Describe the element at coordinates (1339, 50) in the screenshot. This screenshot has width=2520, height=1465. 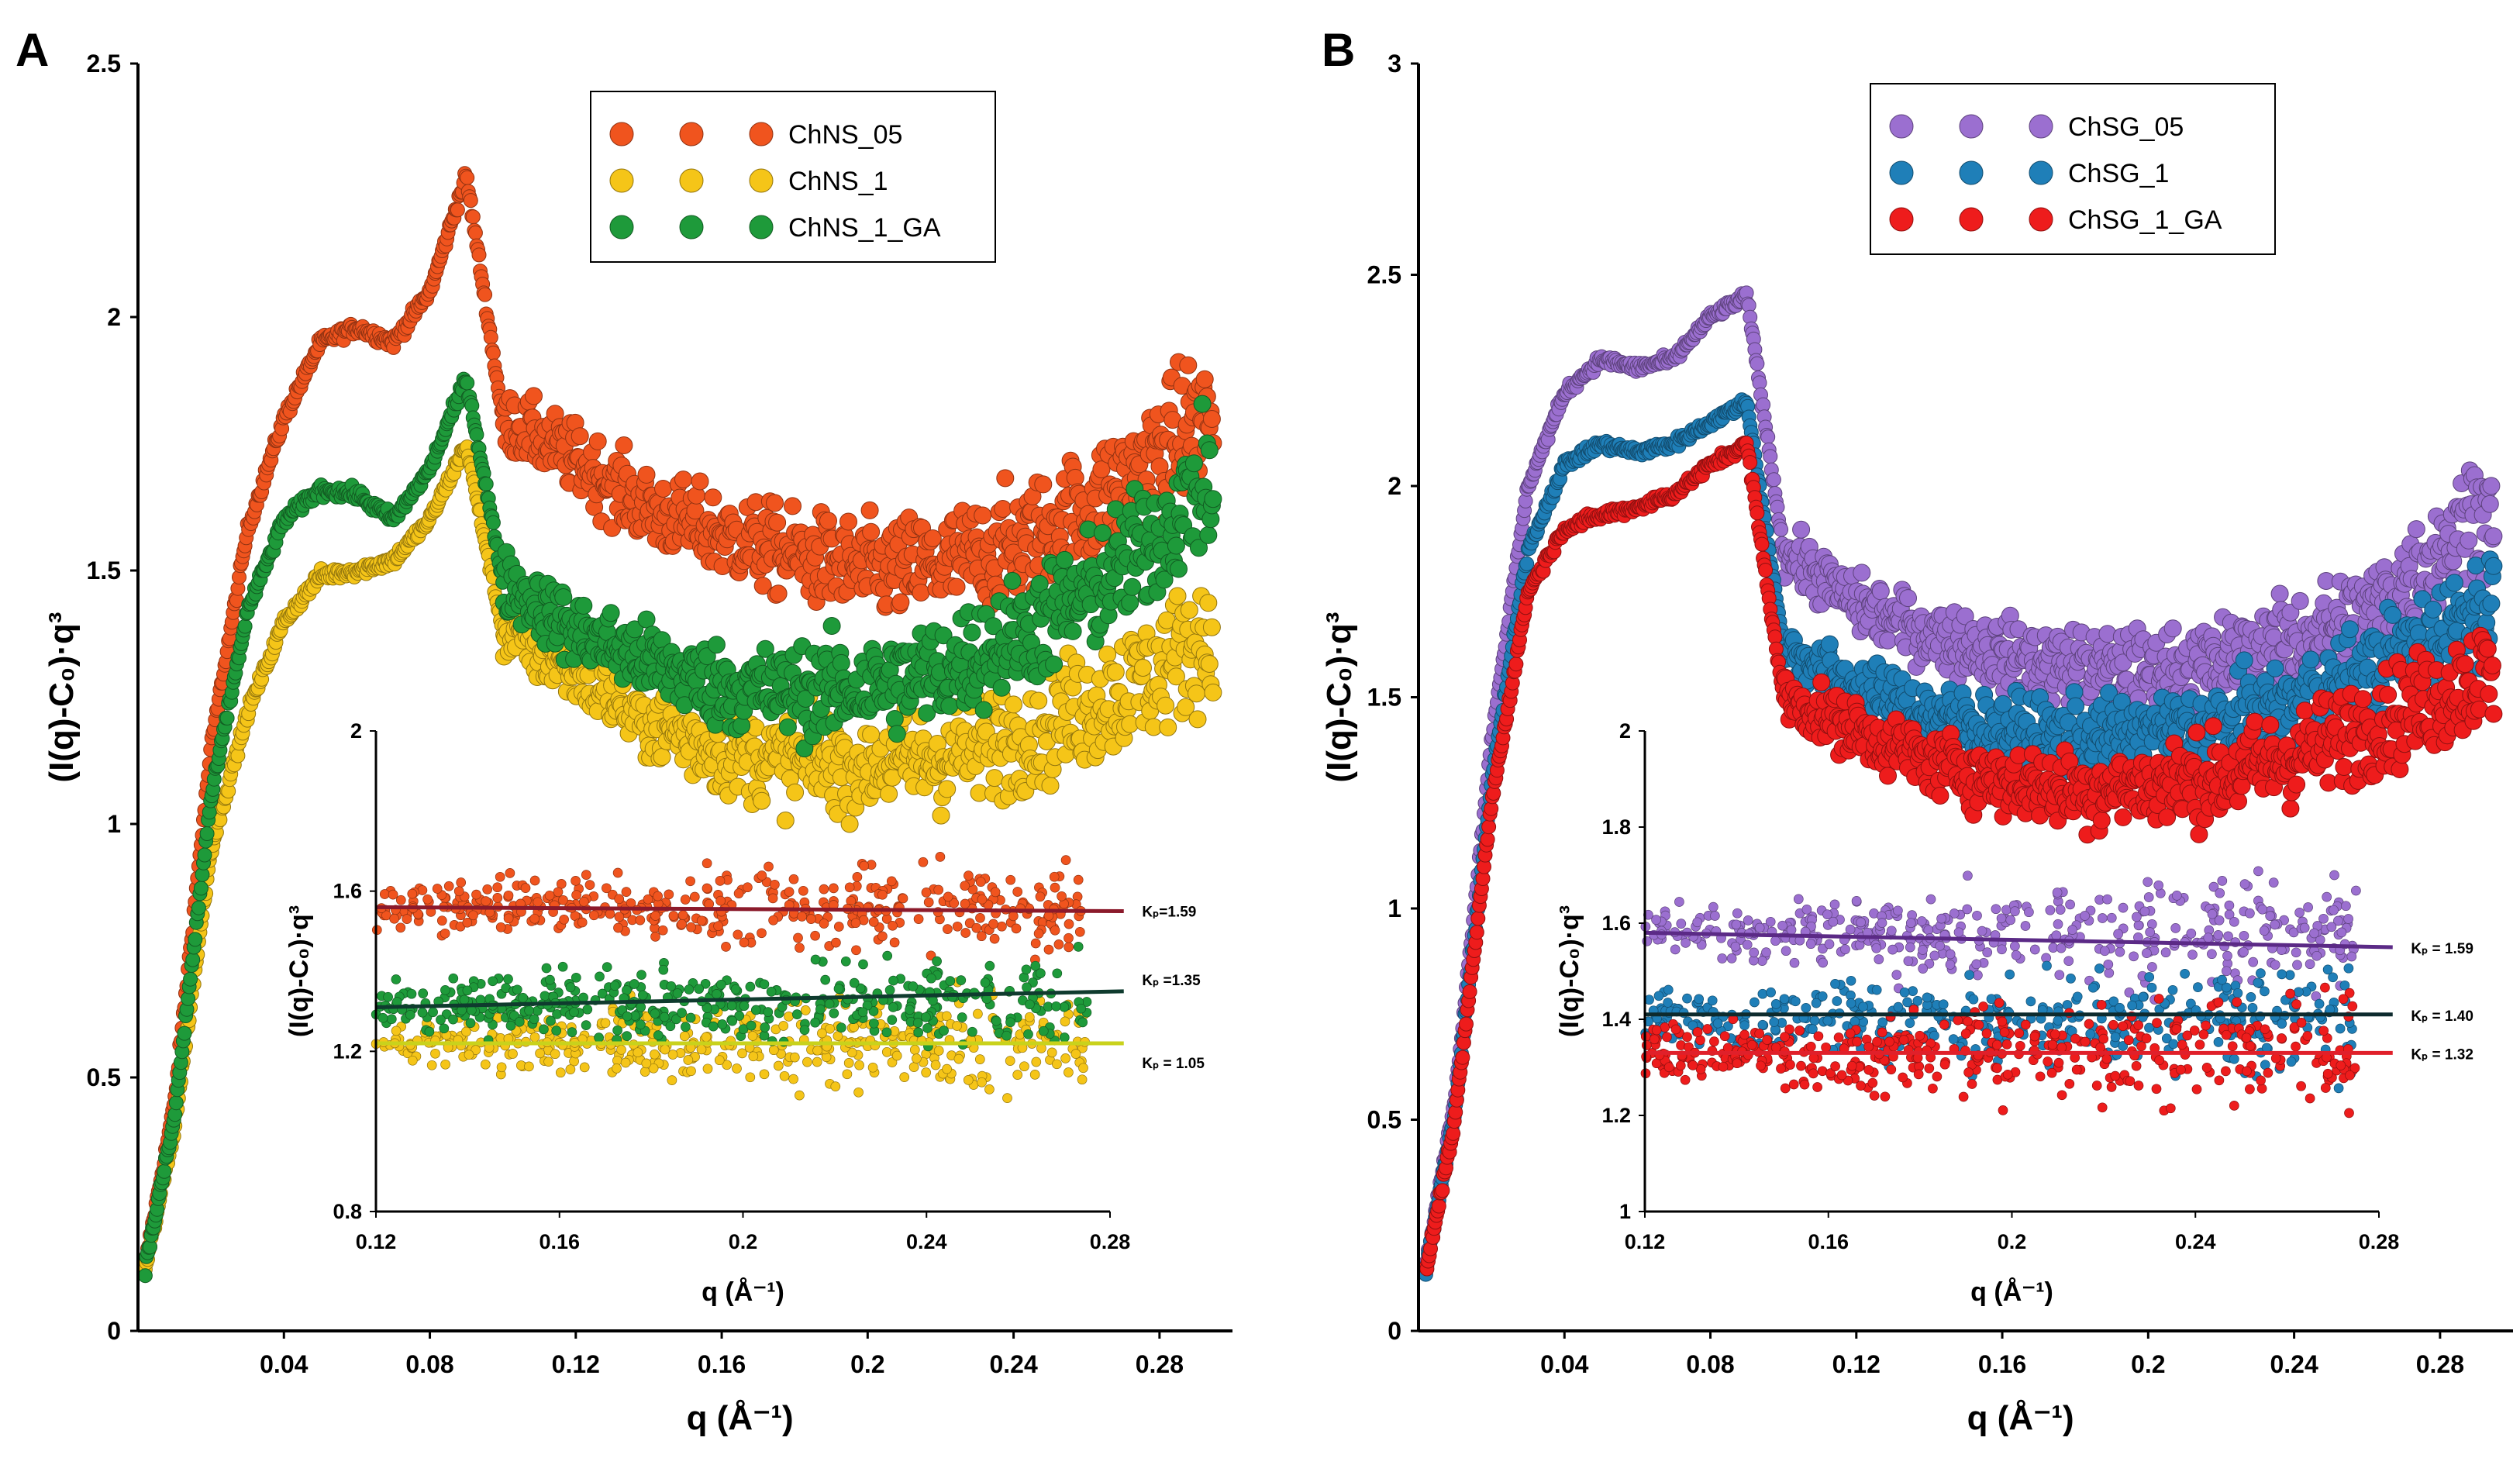
I see `panel-letter: B` at that location.